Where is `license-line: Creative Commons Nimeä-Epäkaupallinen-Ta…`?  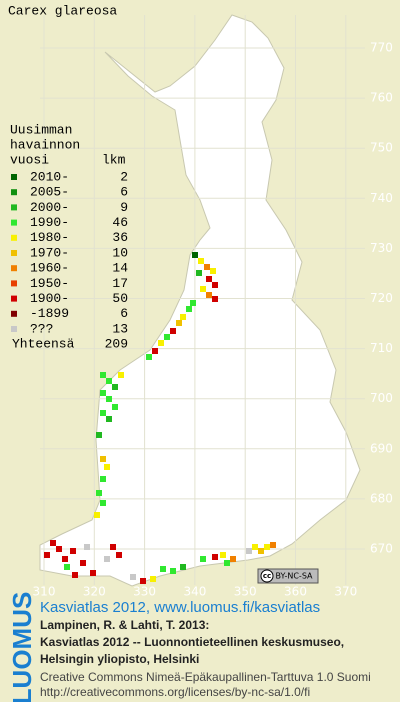
license-line: Creative Commons Nimeä-Epäkaupallinen-Ta… is located at coordinates (205, 677).